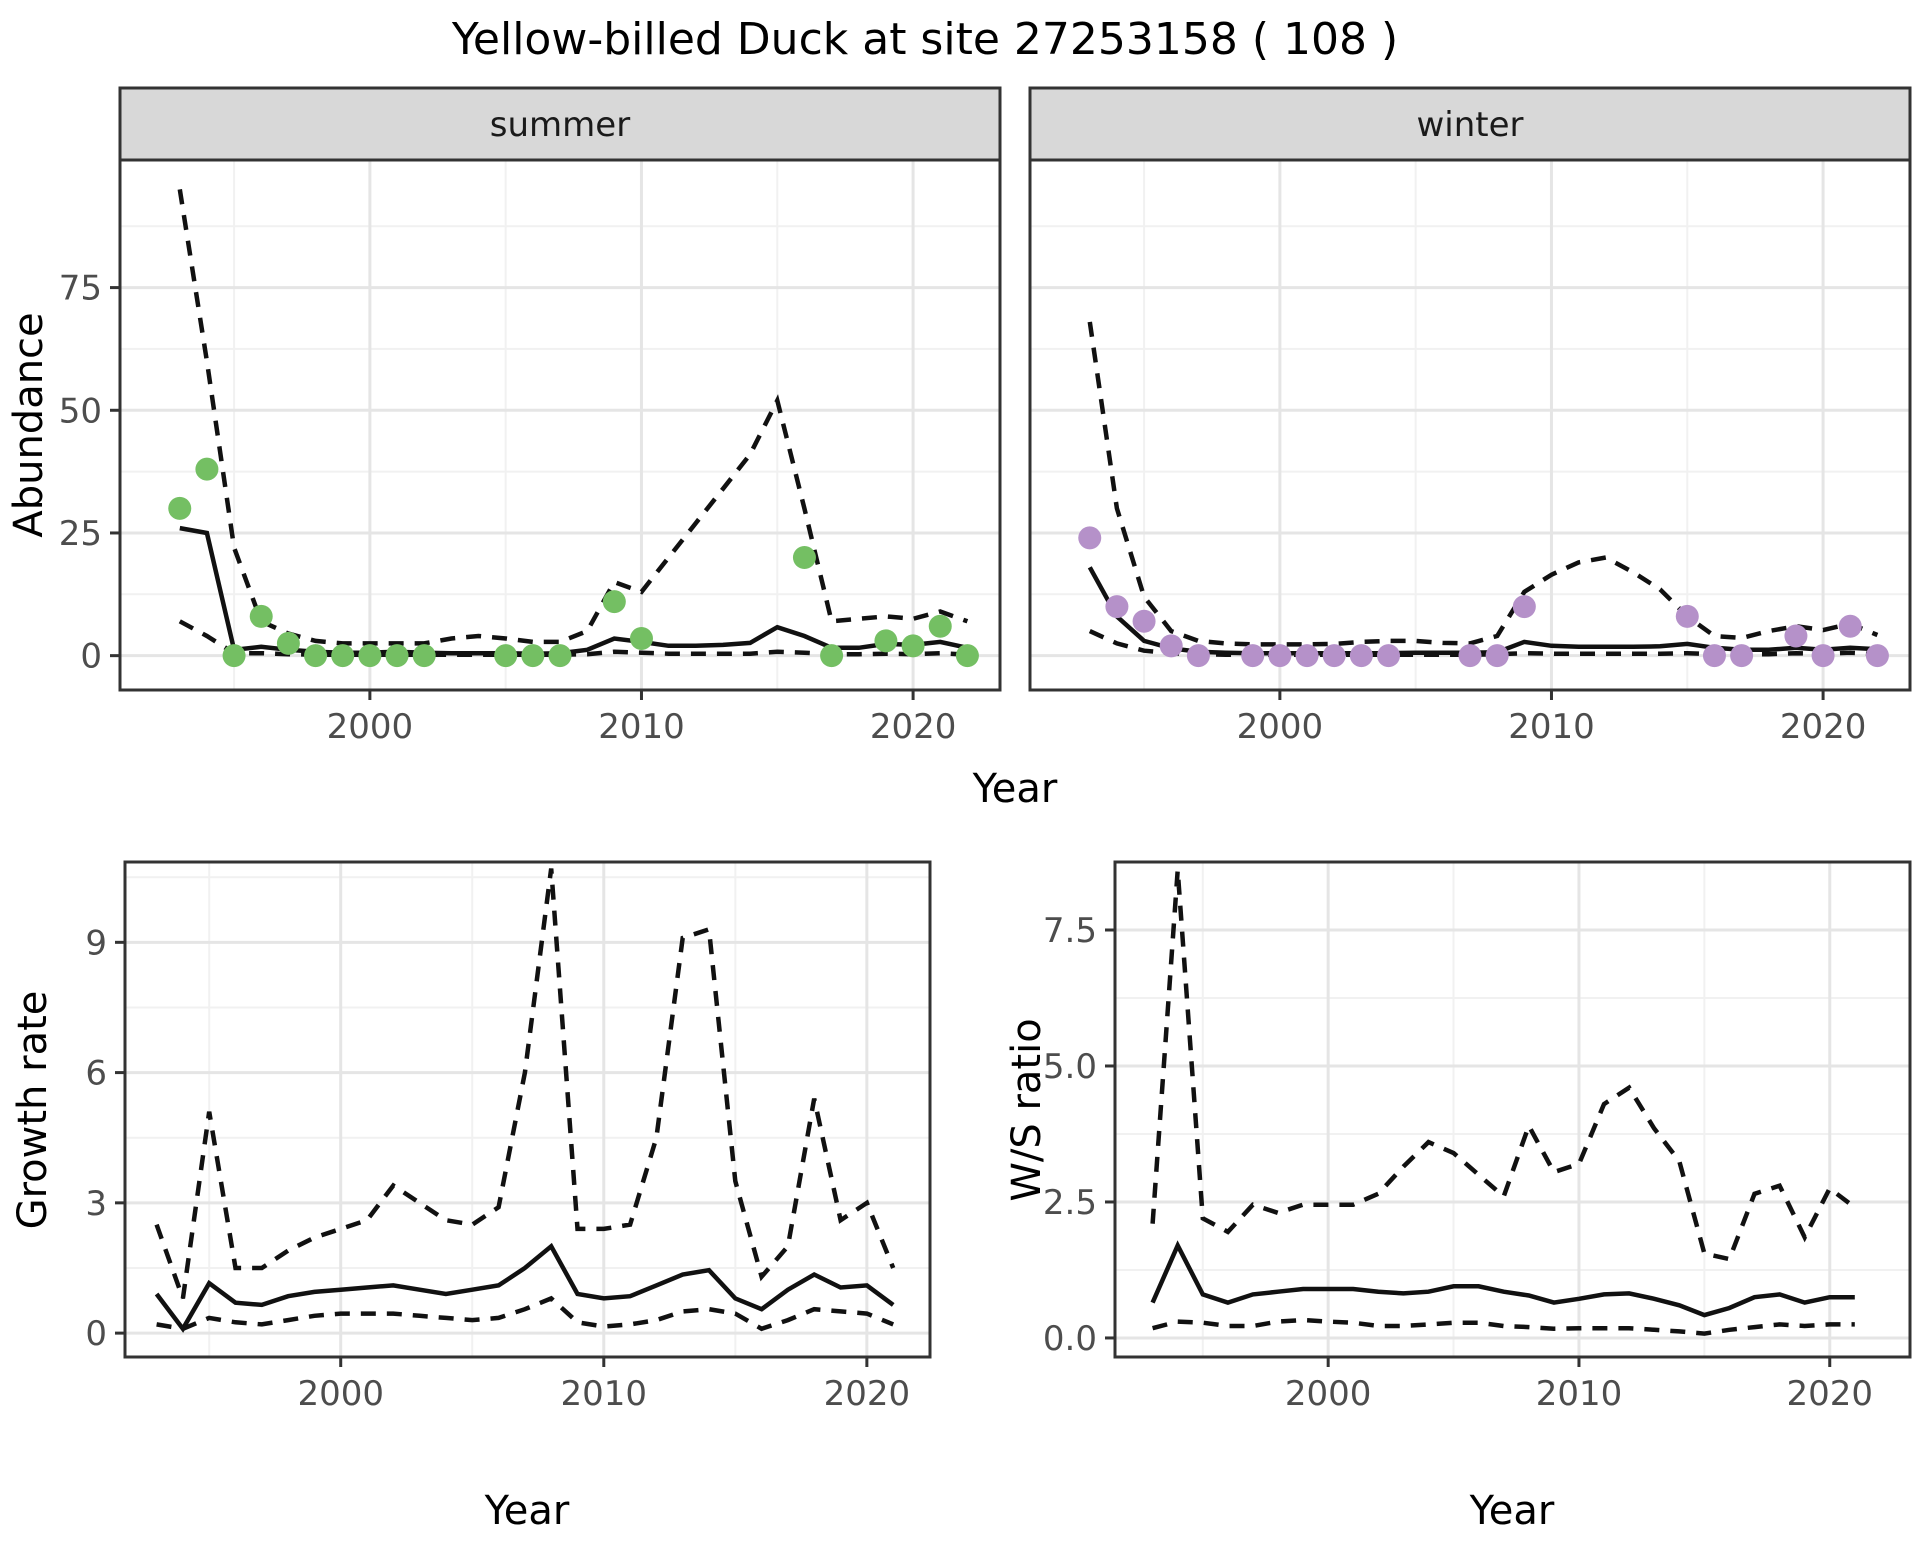 Image resolution: width=1920 pixels, height=1560 pixels. Describe the element at coordinates (96, 1204) in the screenshot. I see `y-axis-tick-label: 3` at that location.